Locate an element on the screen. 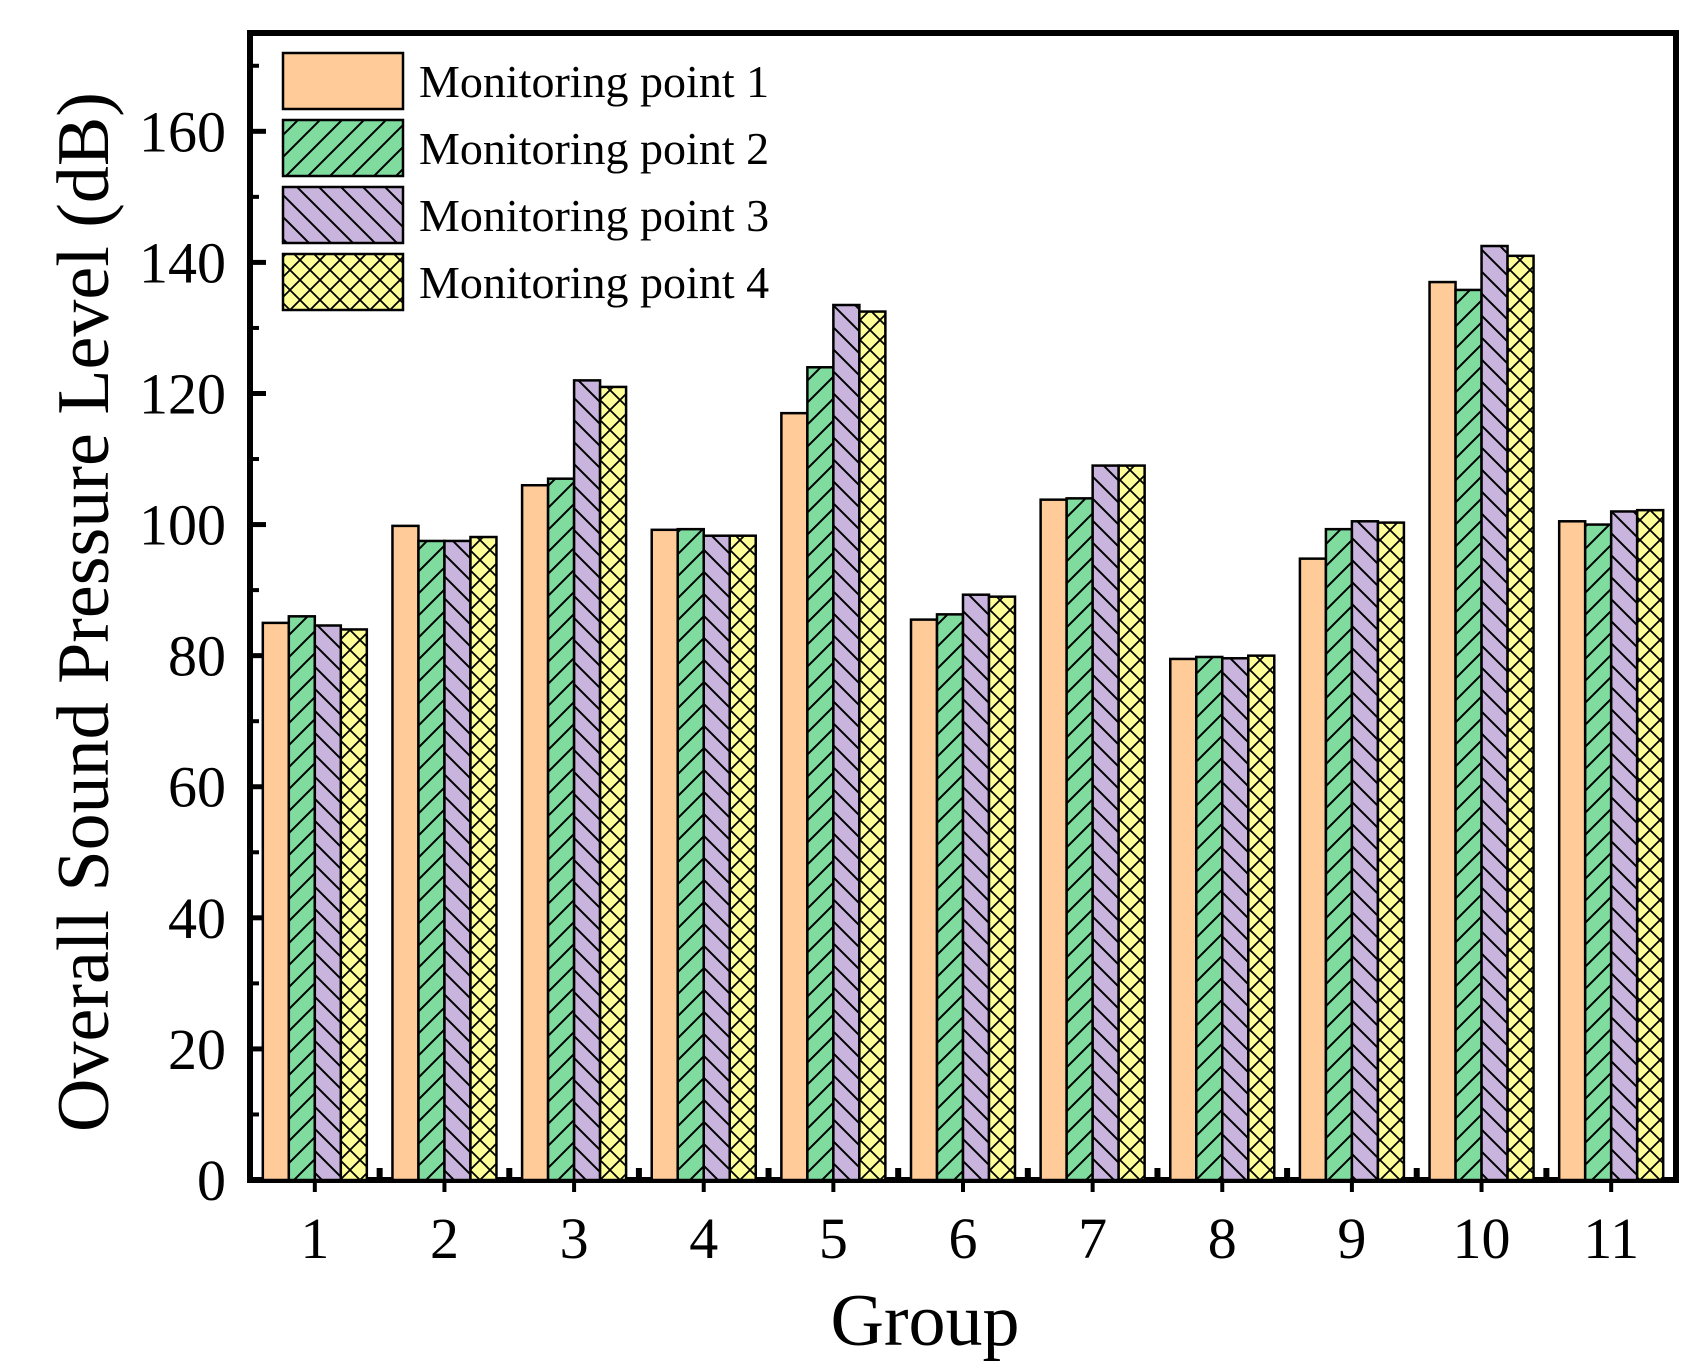 Image resolution: width=1700 pixels, height=1363 pixels. x-tick-label: 8 is located at coordinates (1222, 1238).